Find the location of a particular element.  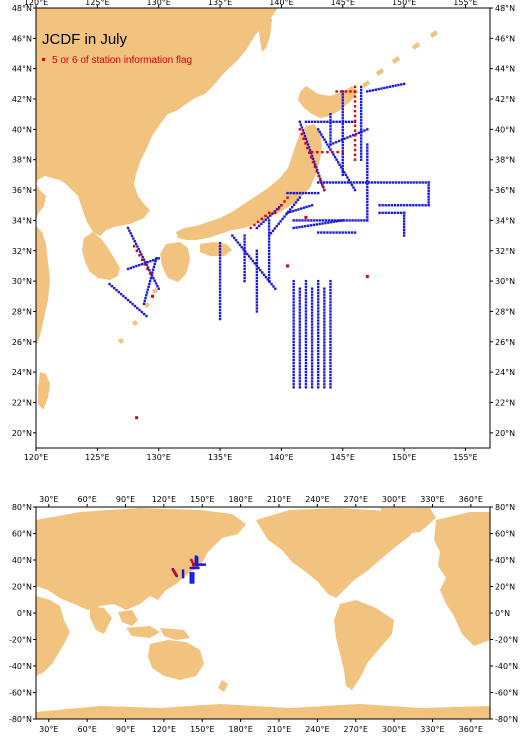

y-tick-label-left: 40°N is located at coordinates (22, 129).